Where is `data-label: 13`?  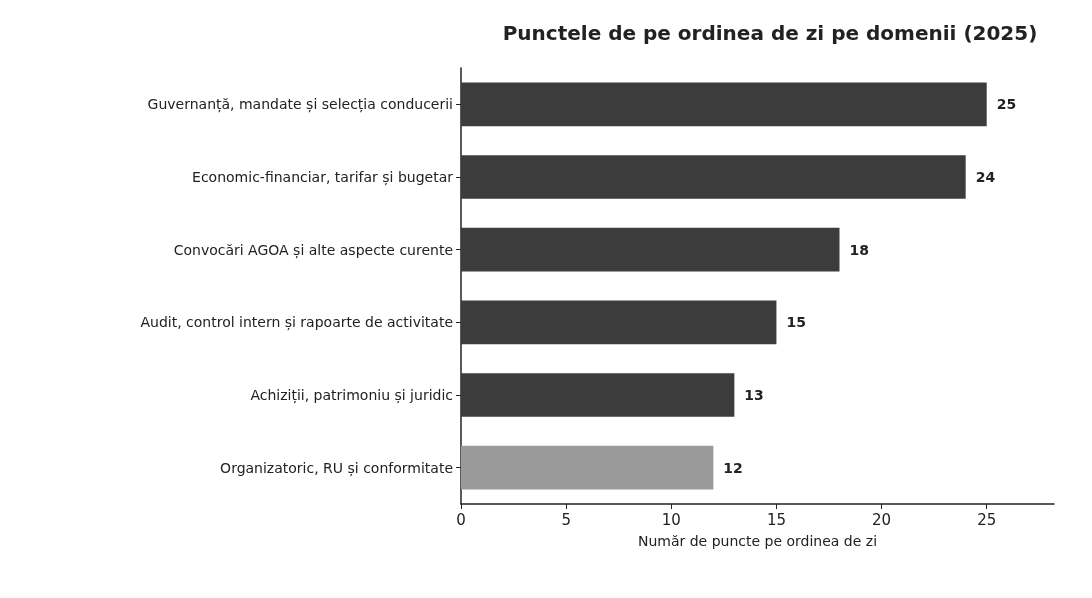 data-label: 13 is located at coordinates (754, 395).